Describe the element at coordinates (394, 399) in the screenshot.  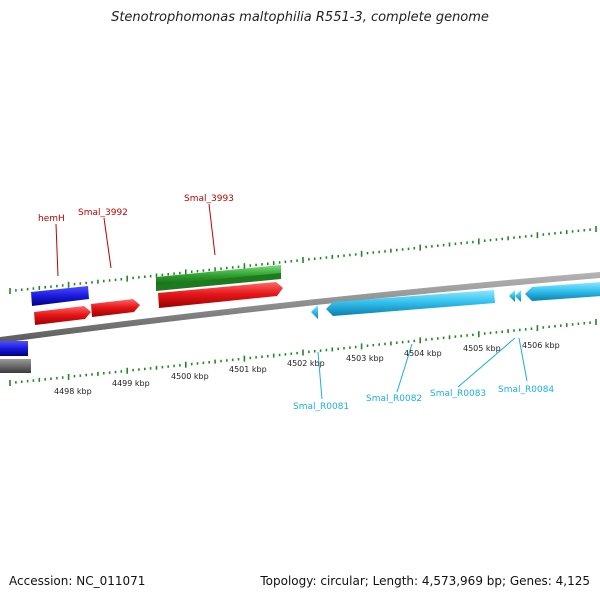
I see `gene-label-smal-r0082: Smal_R0082` at that location.